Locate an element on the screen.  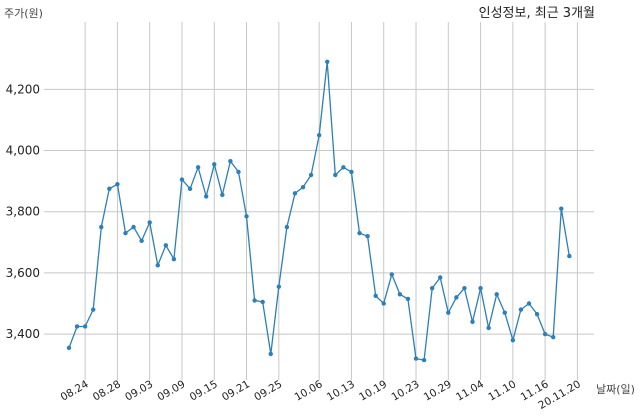
x-tick-label: 10.23 is located at coordinates (405, 390).